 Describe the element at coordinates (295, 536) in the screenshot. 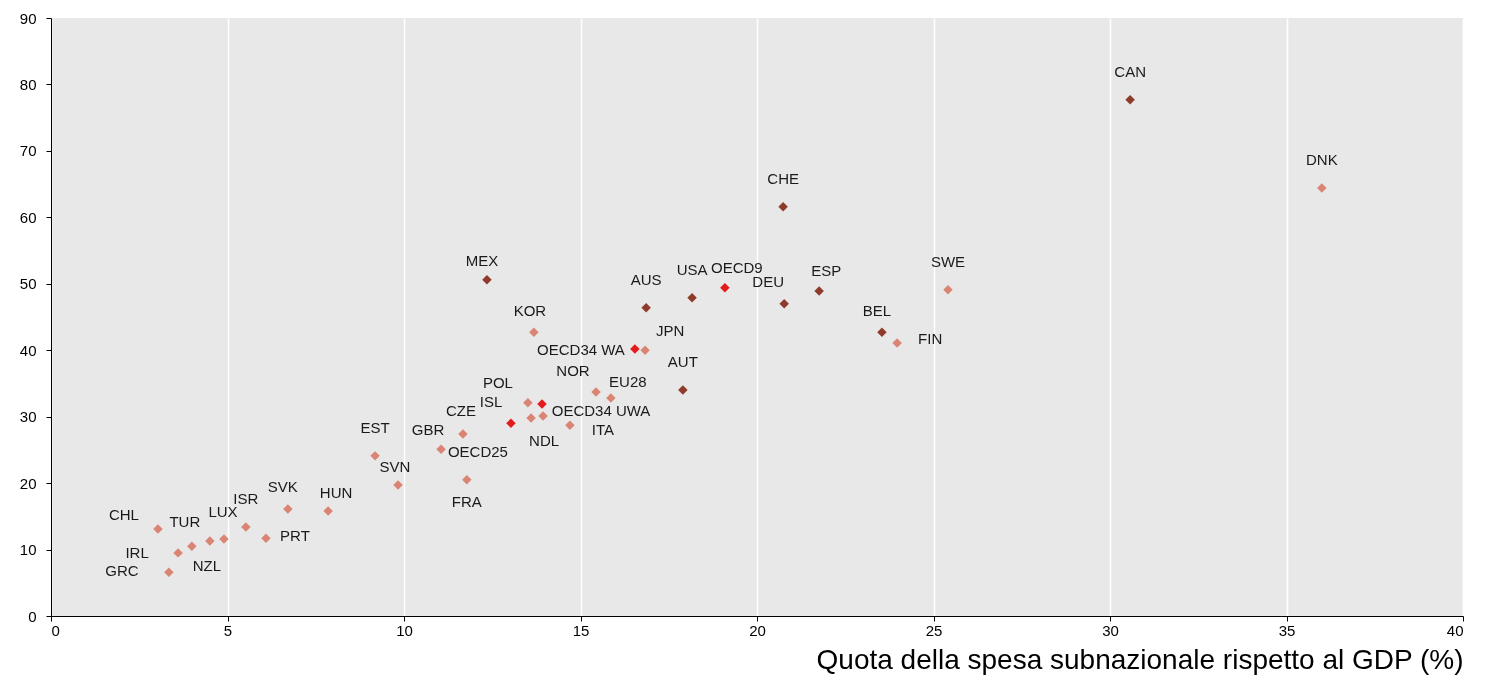

I see `data-label: PRT` at that location.